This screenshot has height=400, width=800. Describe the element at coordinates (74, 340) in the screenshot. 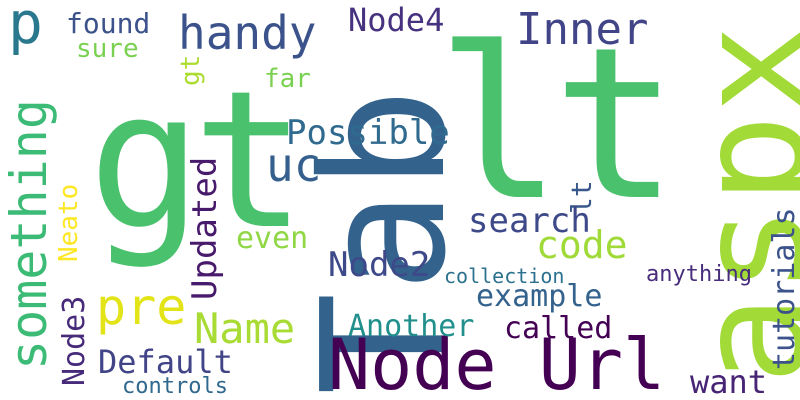

I see `word-node3: Node3` at that location.